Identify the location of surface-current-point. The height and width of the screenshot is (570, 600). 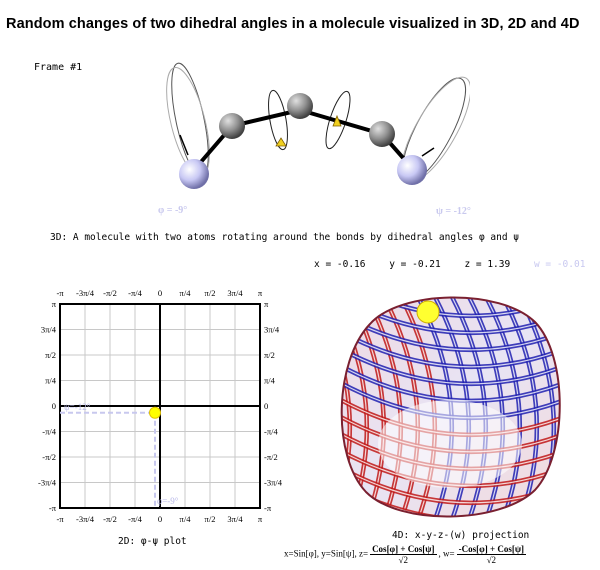
(428, 312).